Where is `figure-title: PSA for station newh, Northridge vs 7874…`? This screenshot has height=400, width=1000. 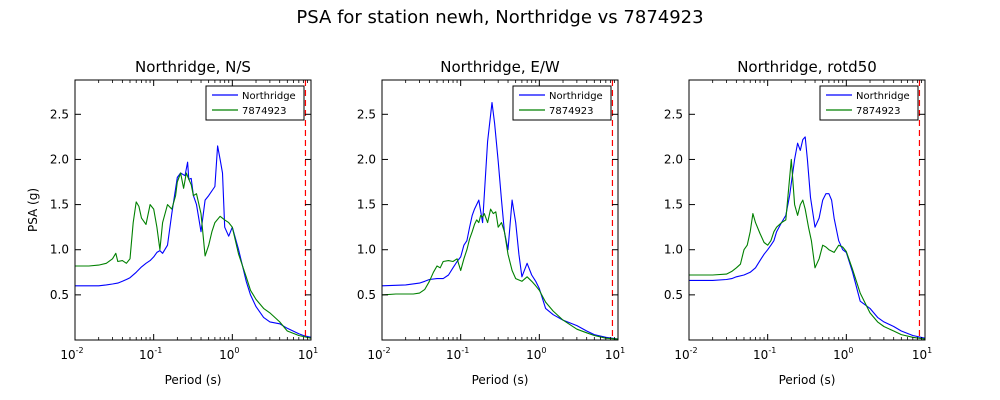
figure-title: PSA for station newh, Northridge vs 7874… is located at coordinates (499, 17).